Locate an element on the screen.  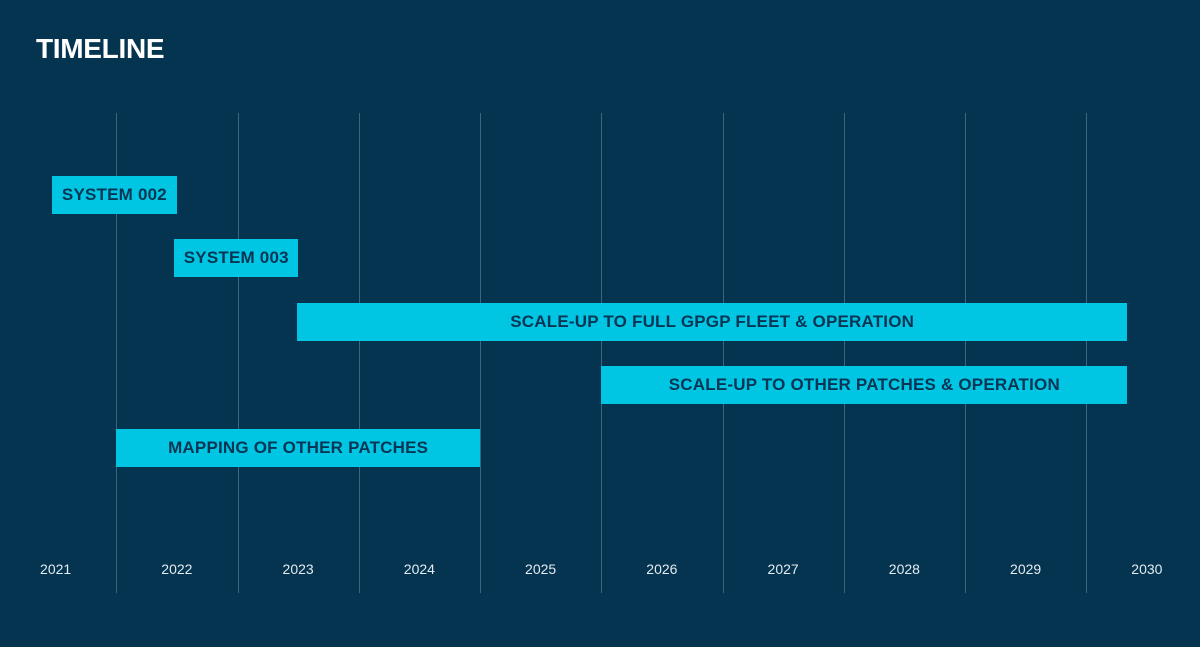
axis-label-2023: 2023 is located at coordinates (298, 569).